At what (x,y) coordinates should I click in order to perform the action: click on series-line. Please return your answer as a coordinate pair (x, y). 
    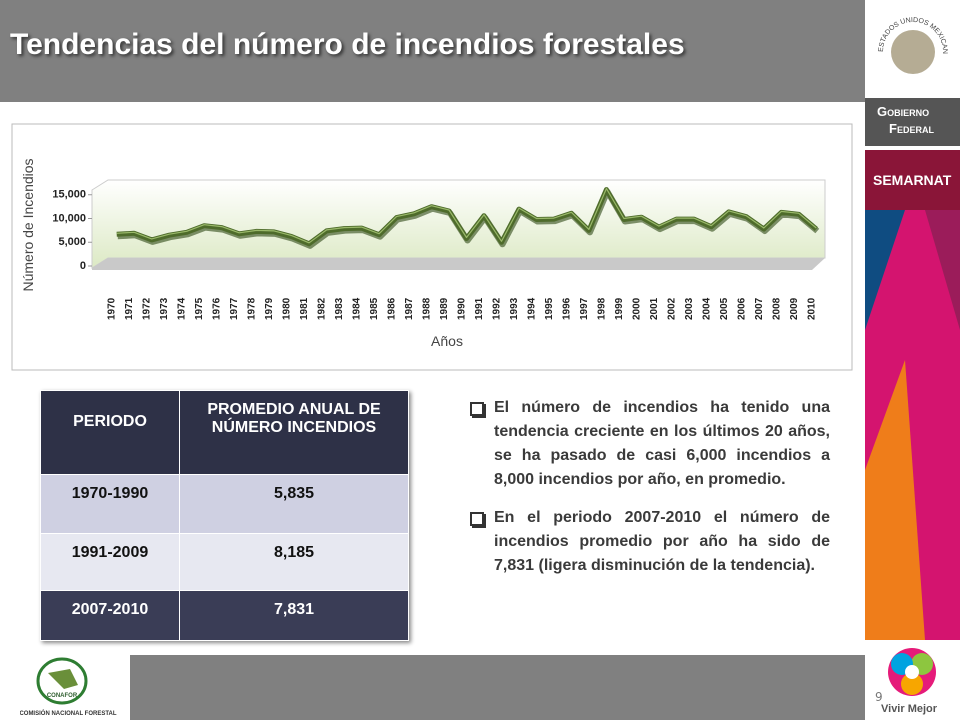
    Looking at the image, I should click on (467, 217).